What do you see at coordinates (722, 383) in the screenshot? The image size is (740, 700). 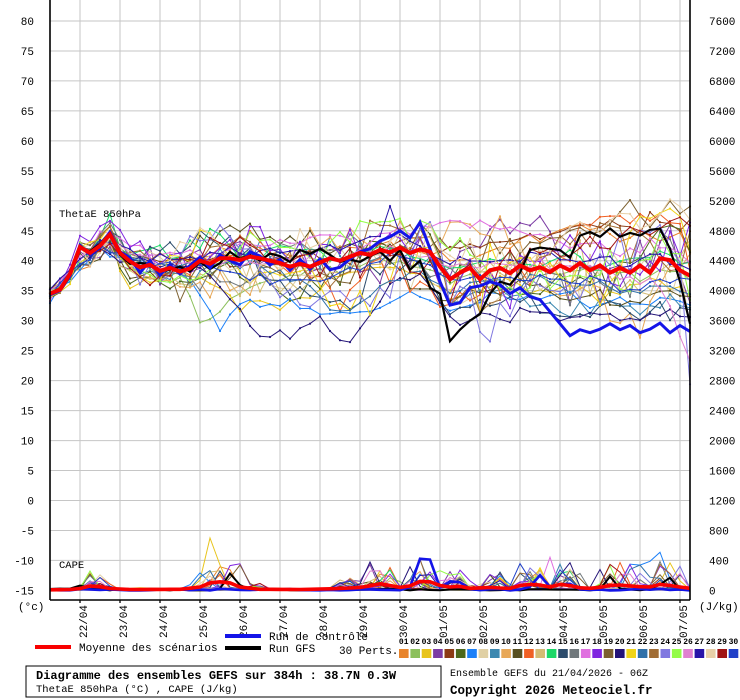 I see `svg-text: 2800` at bounding box center [722, 383].